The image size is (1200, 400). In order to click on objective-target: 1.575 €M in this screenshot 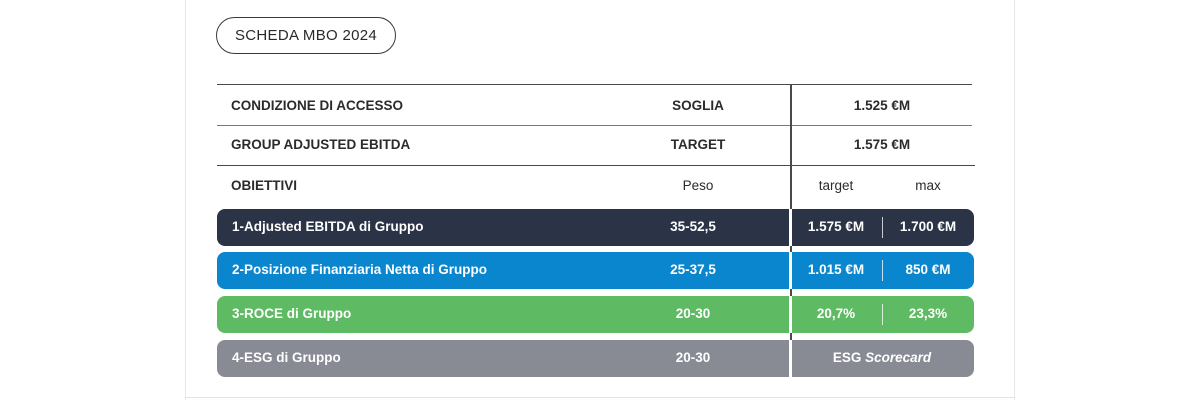, I will do `click(836, 226)`.